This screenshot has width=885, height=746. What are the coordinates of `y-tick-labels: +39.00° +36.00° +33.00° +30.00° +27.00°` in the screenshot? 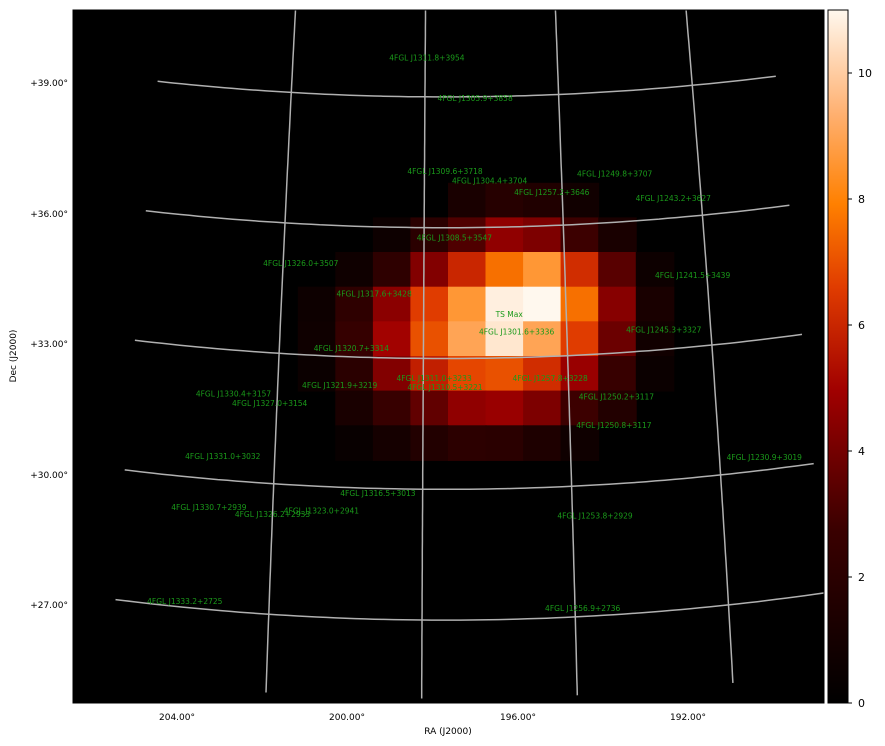 It's located at (49, 345).